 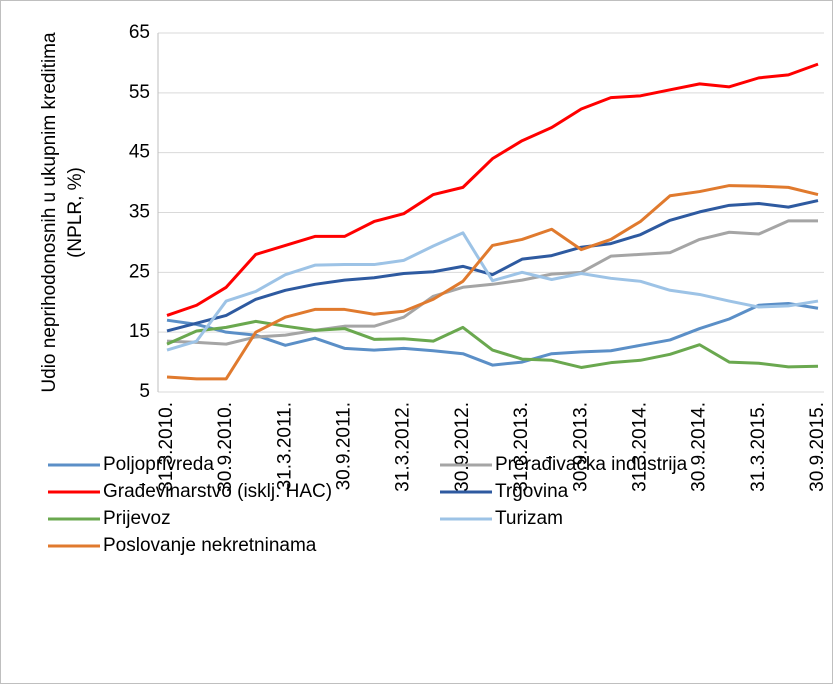 I want to click on y-tick-label: 55, so click(x=139, y=92).